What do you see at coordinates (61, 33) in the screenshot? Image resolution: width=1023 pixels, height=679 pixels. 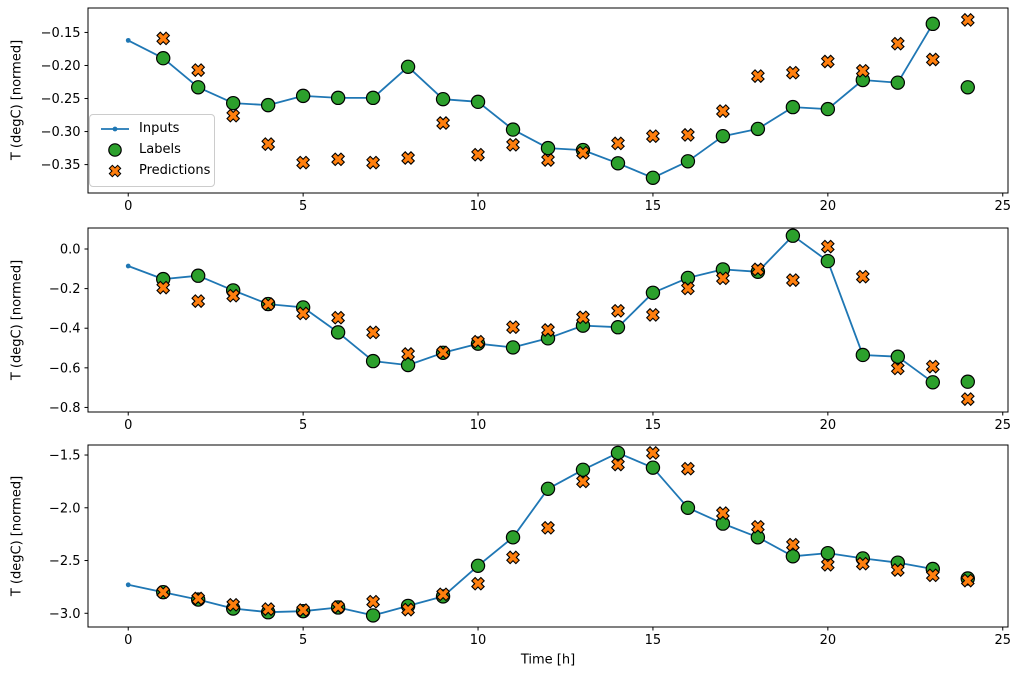 I see `y-tick-label: −0.15` at bounding box center [61, 33].